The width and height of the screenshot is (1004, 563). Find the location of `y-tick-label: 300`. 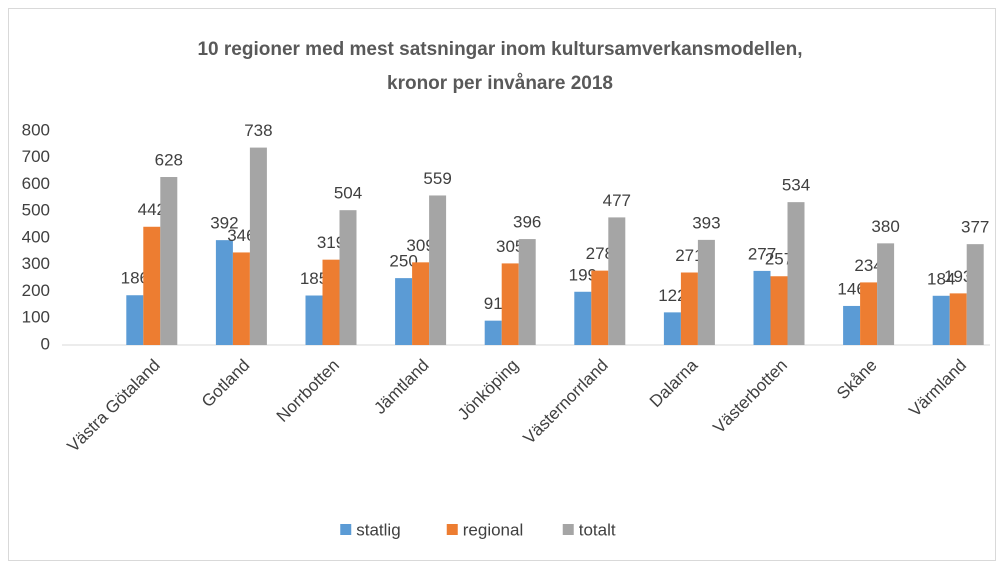

y-tick-label: 300 is located at coordinates (36, 263).